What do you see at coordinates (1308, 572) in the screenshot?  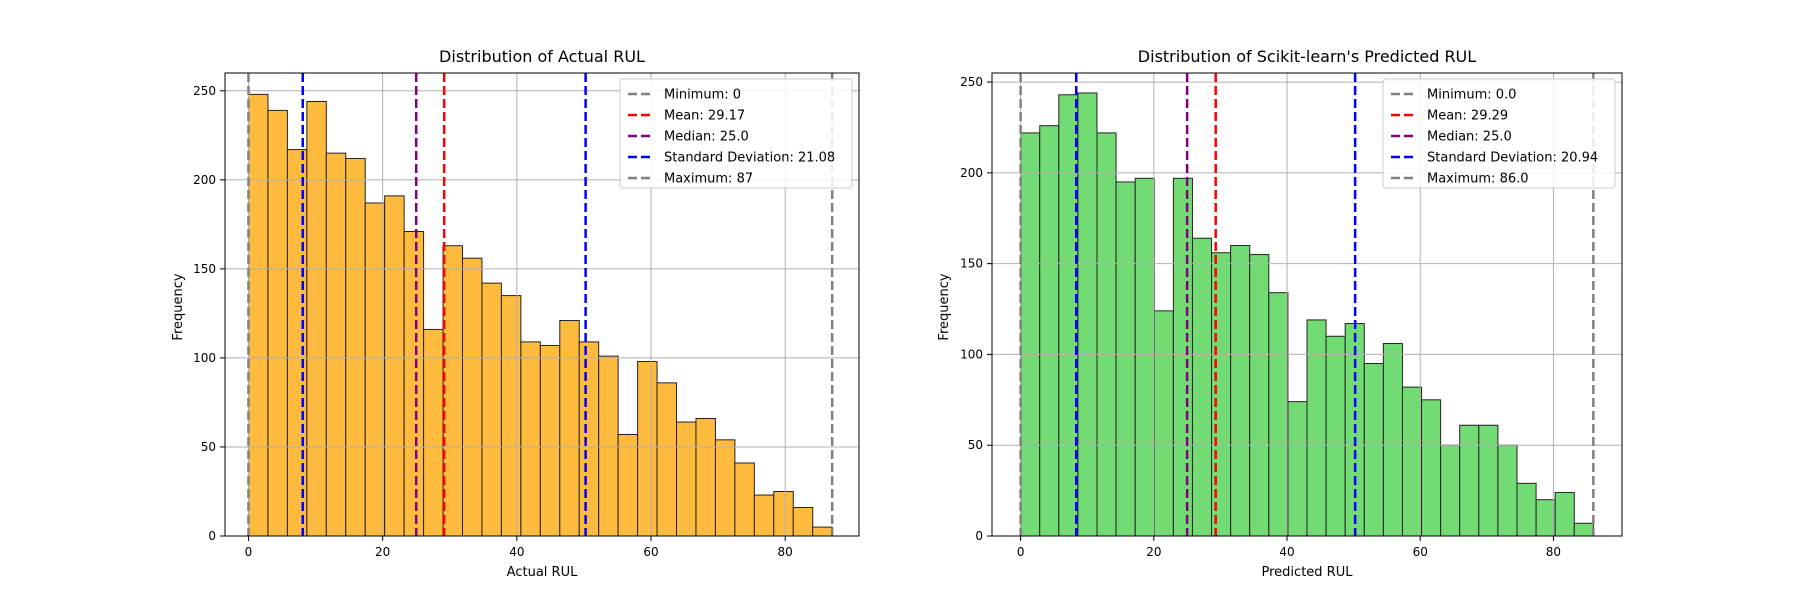 I see `x-axis-label: Predicted RUL` at bounding box center [1308, 572].